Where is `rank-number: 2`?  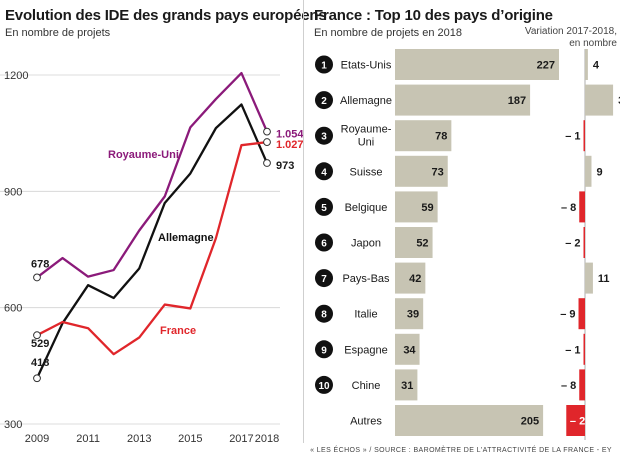 rank-number: 2 is located at coordinates (324, 101).